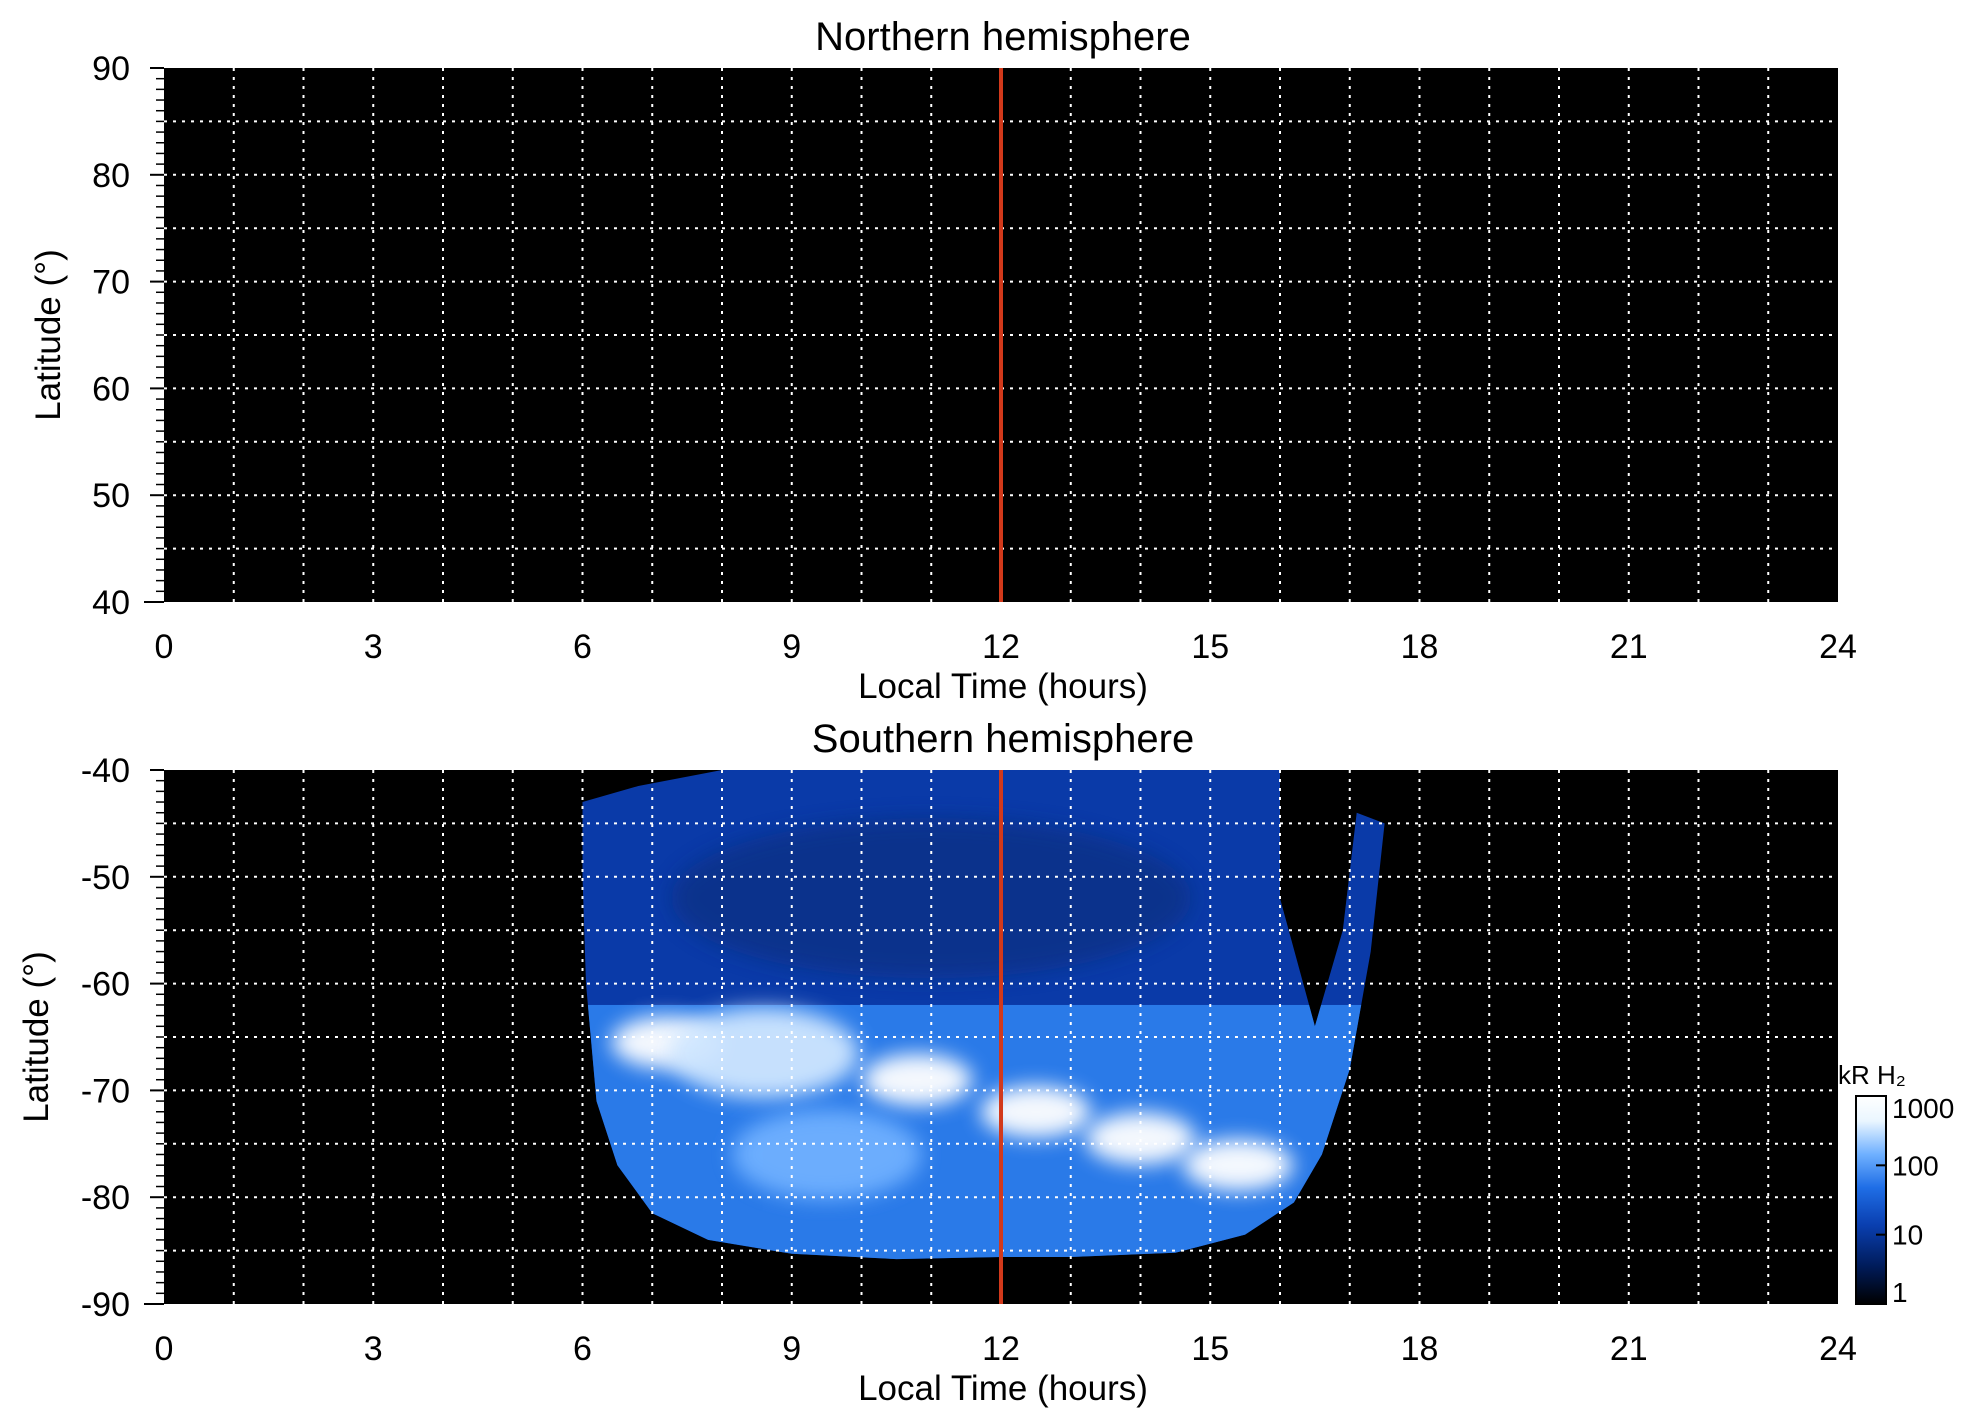 The image size is (1983, 1423). What do you see at coordinates (48, 335) in the screenshot?
I see `y-axis-label-north: Latitude (°)` at bounding box center [48, 335].